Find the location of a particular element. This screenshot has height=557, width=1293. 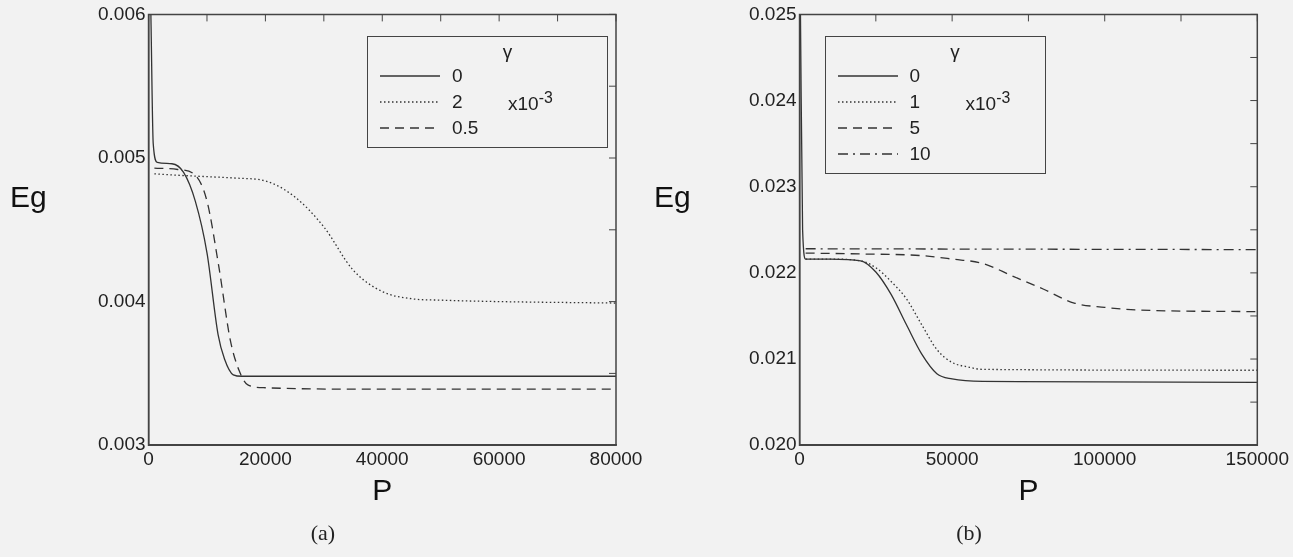

y-tick-label: 0.004 is located at coordinates (122, 300).